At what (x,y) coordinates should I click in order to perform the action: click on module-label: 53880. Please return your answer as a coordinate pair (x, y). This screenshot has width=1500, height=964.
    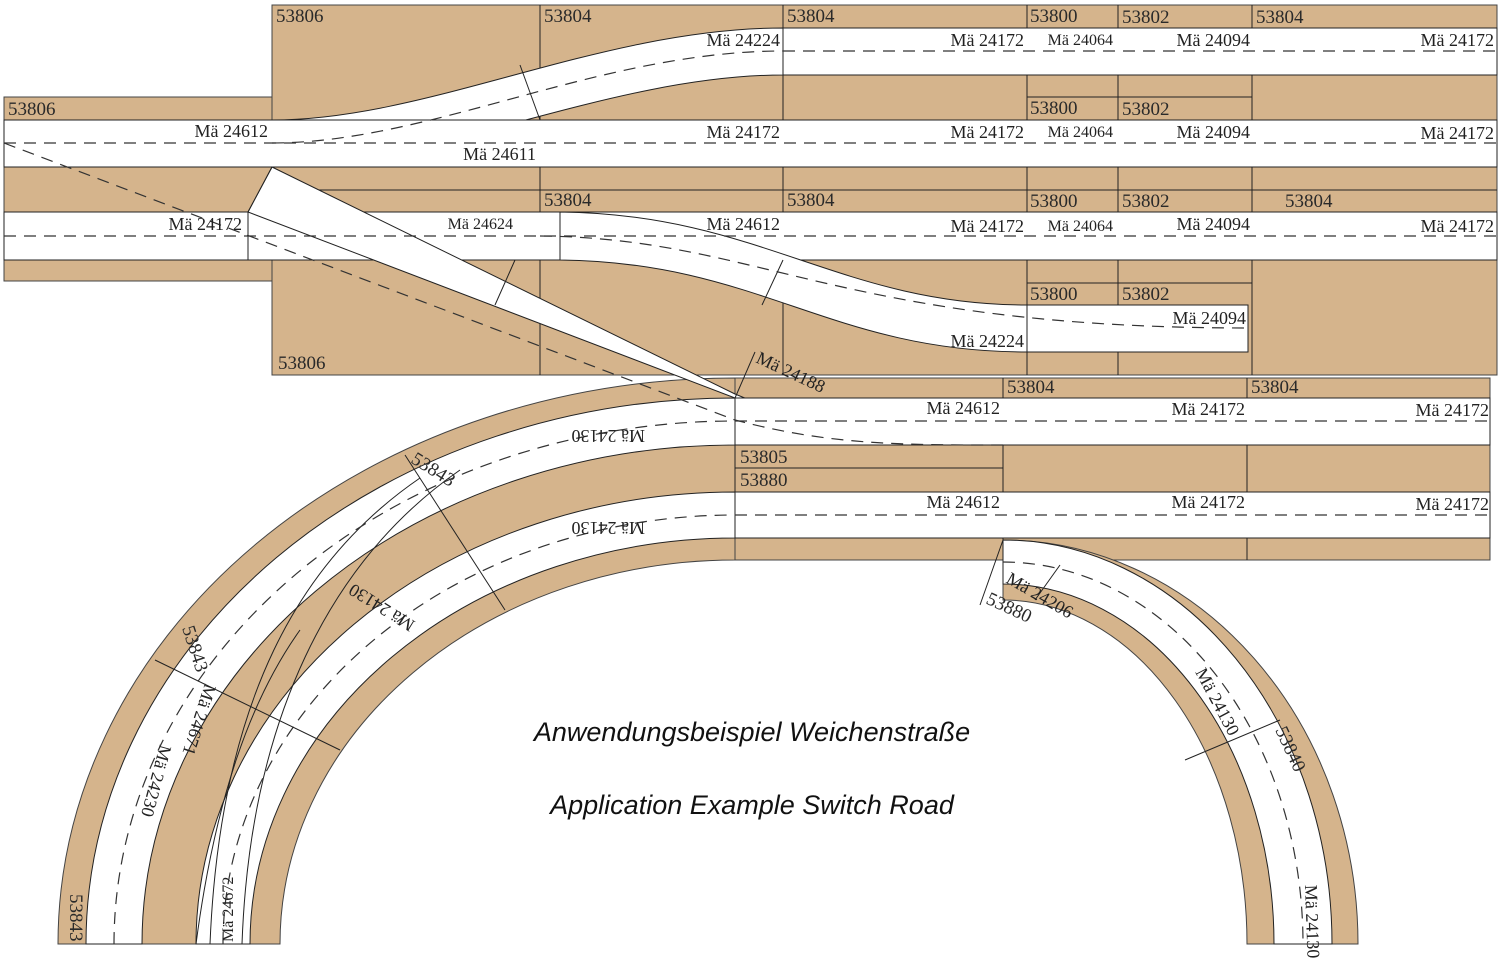
    Looking at the image, I should click on (764, 480).